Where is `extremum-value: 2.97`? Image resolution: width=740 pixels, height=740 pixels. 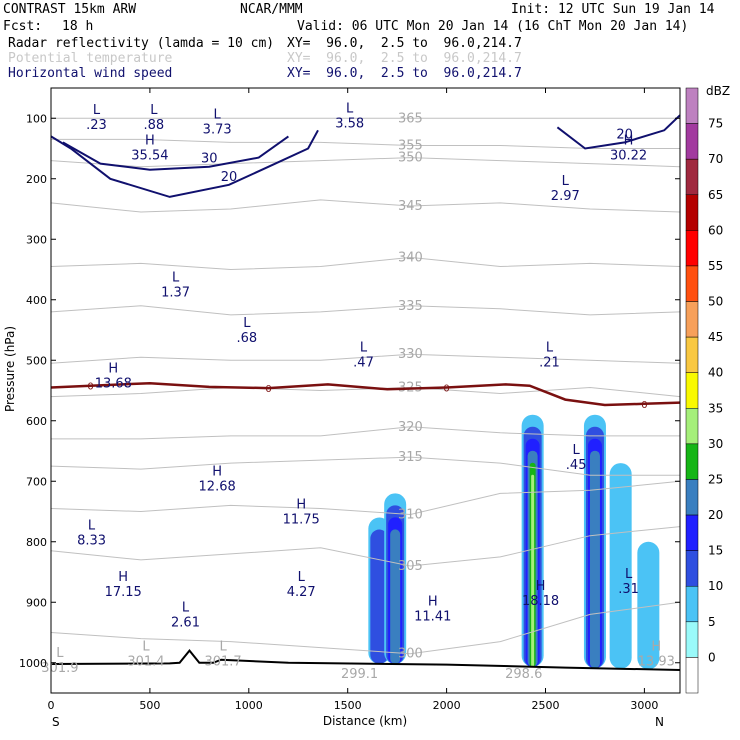 extremum-value: 2.97 is located at coordinates (565, 196).